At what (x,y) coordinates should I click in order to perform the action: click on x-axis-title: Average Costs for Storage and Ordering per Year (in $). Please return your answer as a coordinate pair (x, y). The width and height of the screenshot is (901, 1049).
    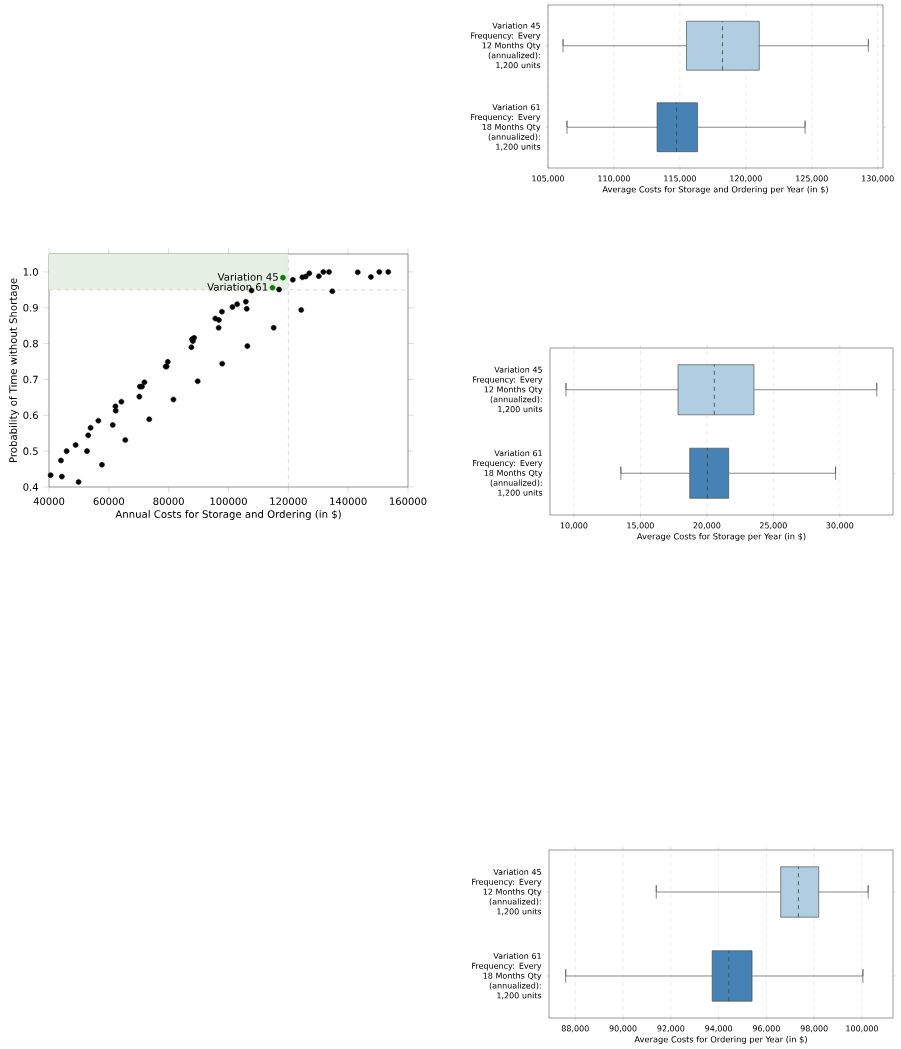
    Looking at the image, I should click on (715, 190).